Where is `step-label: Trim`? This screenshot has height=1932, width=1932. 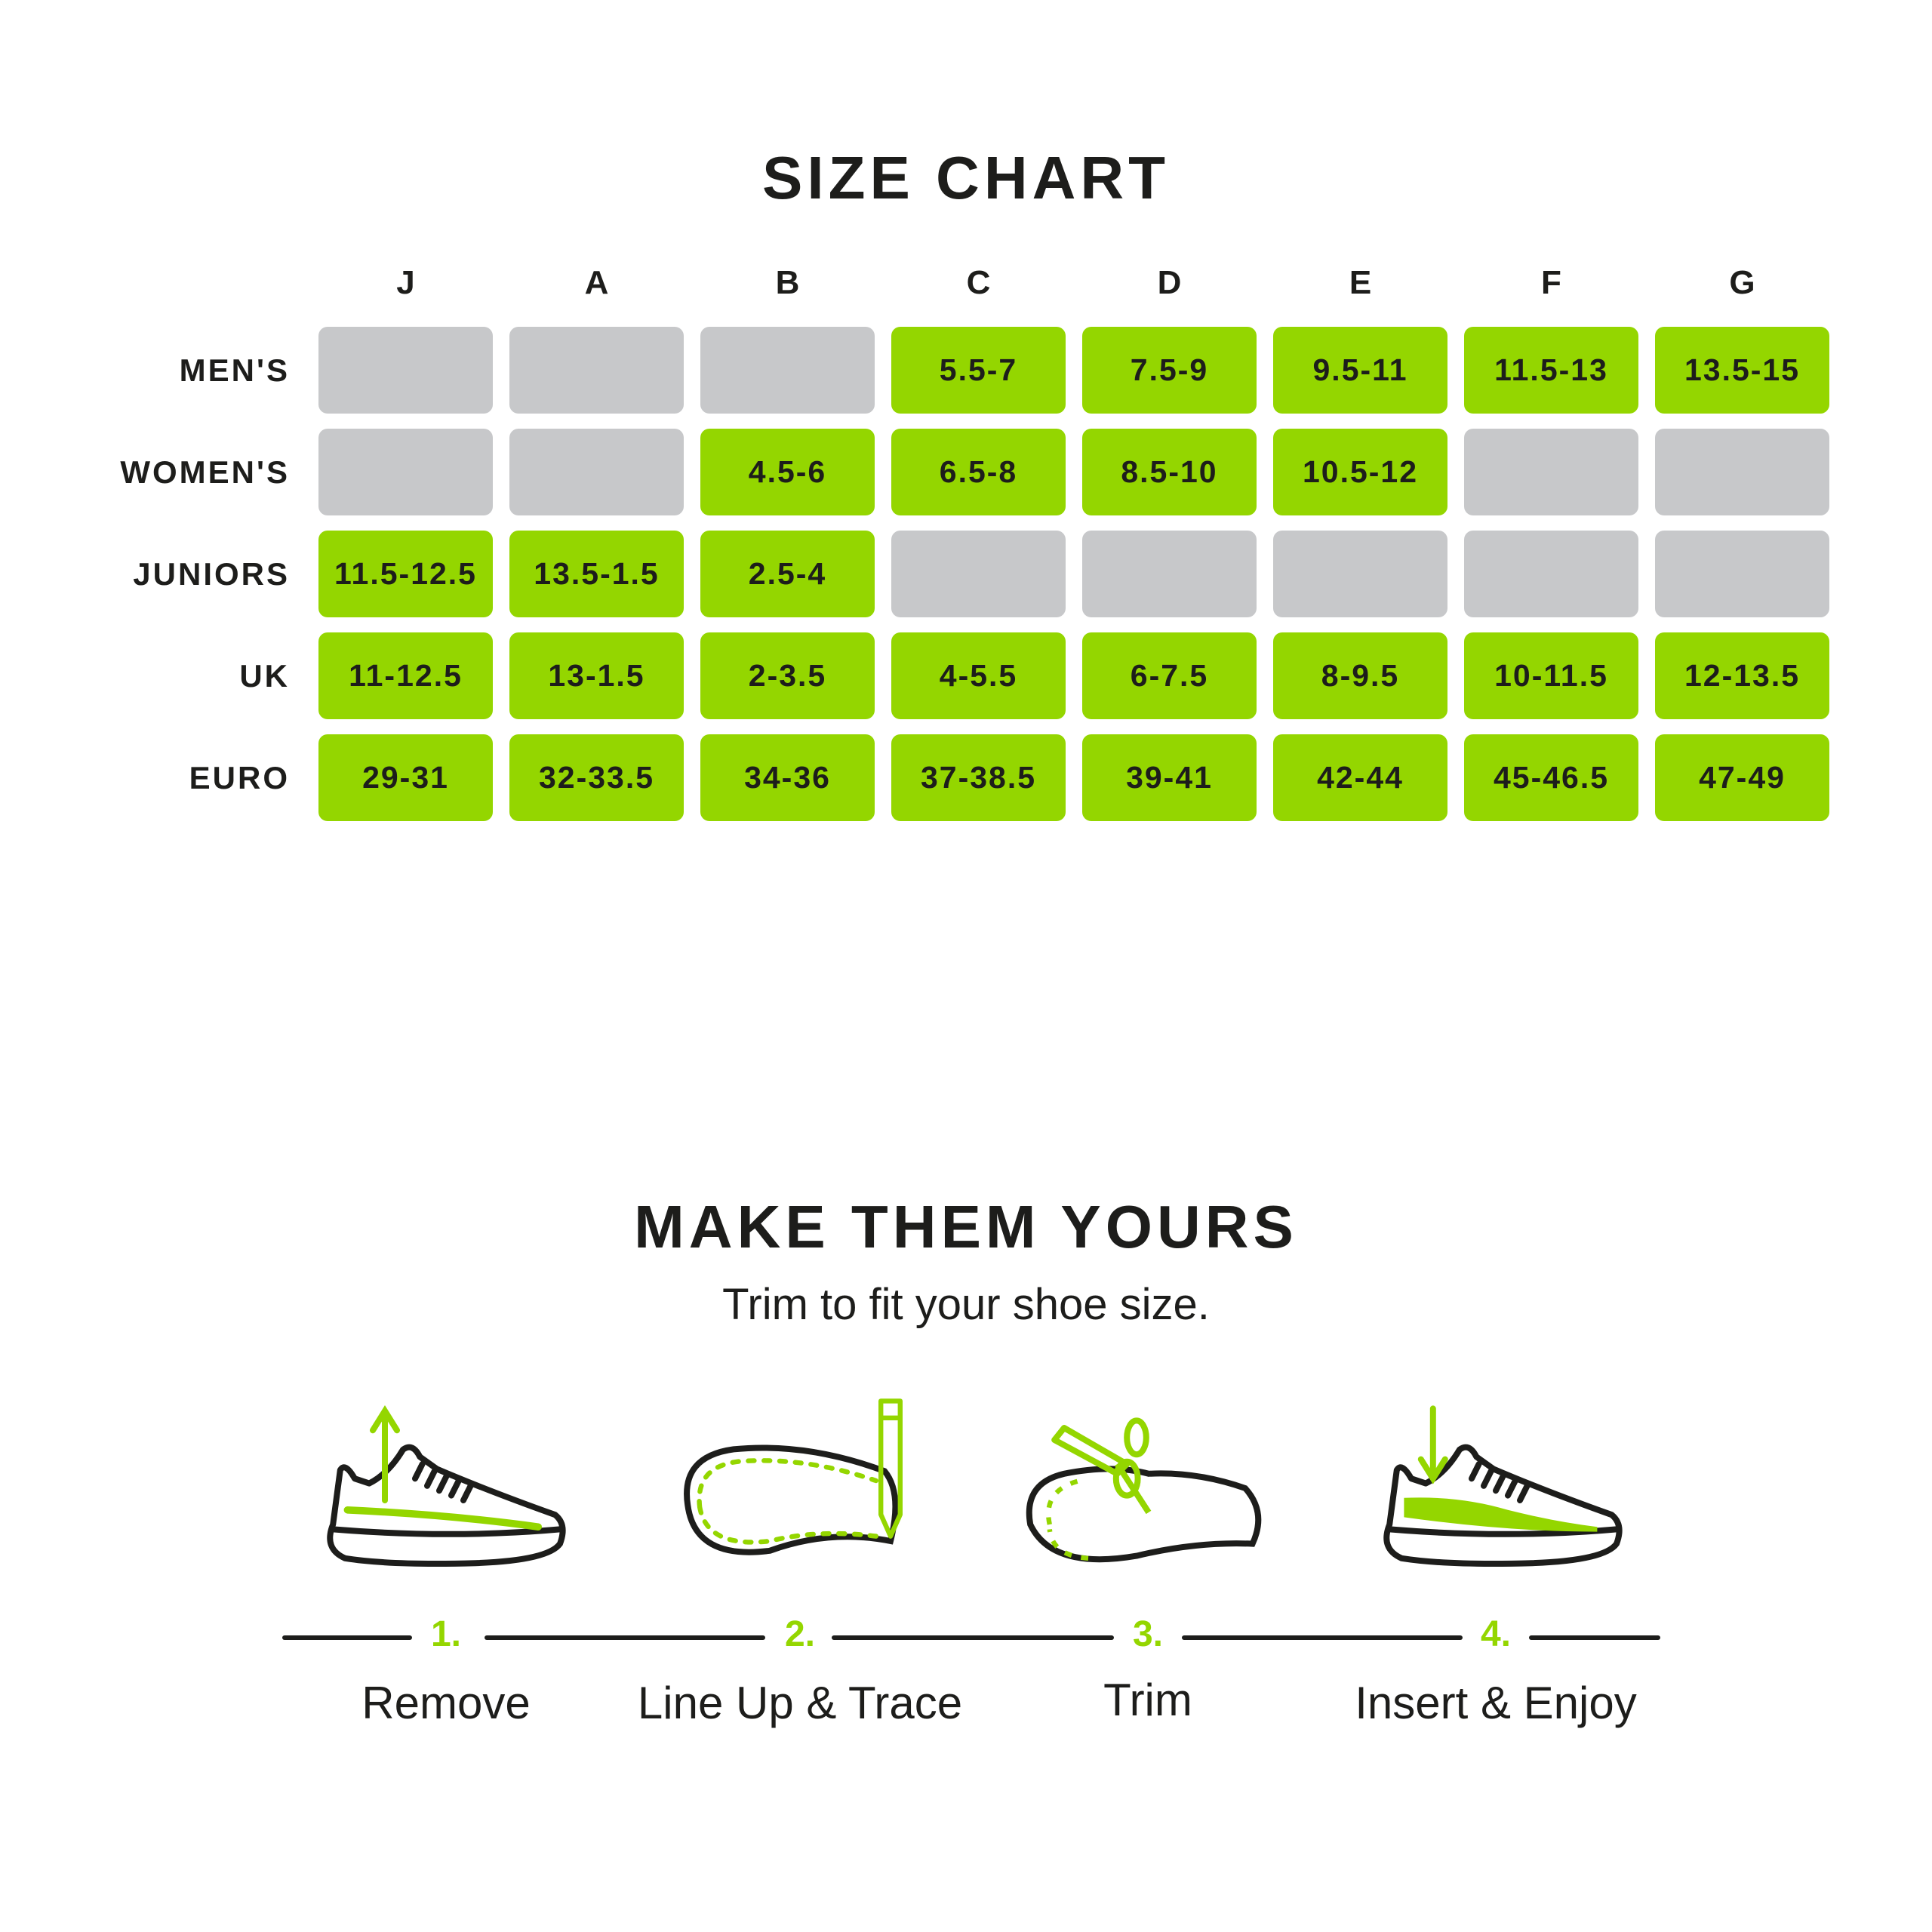
step-label: Trim is located at coordinates (1147, 1700).